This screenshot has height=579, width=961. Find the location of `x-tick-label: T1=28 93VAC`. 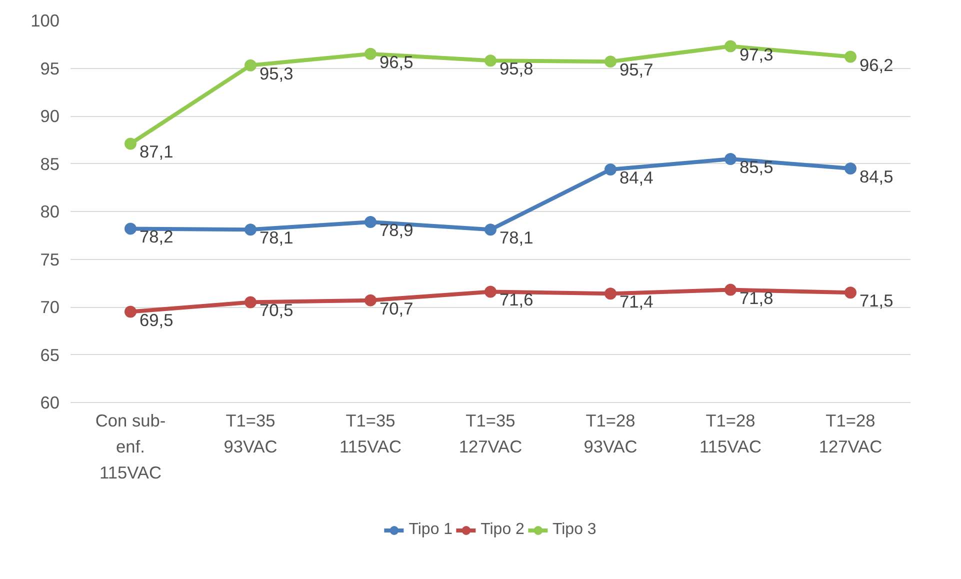

x-tick-label: T1=28 93VAC is located at coordinates (611, 433).